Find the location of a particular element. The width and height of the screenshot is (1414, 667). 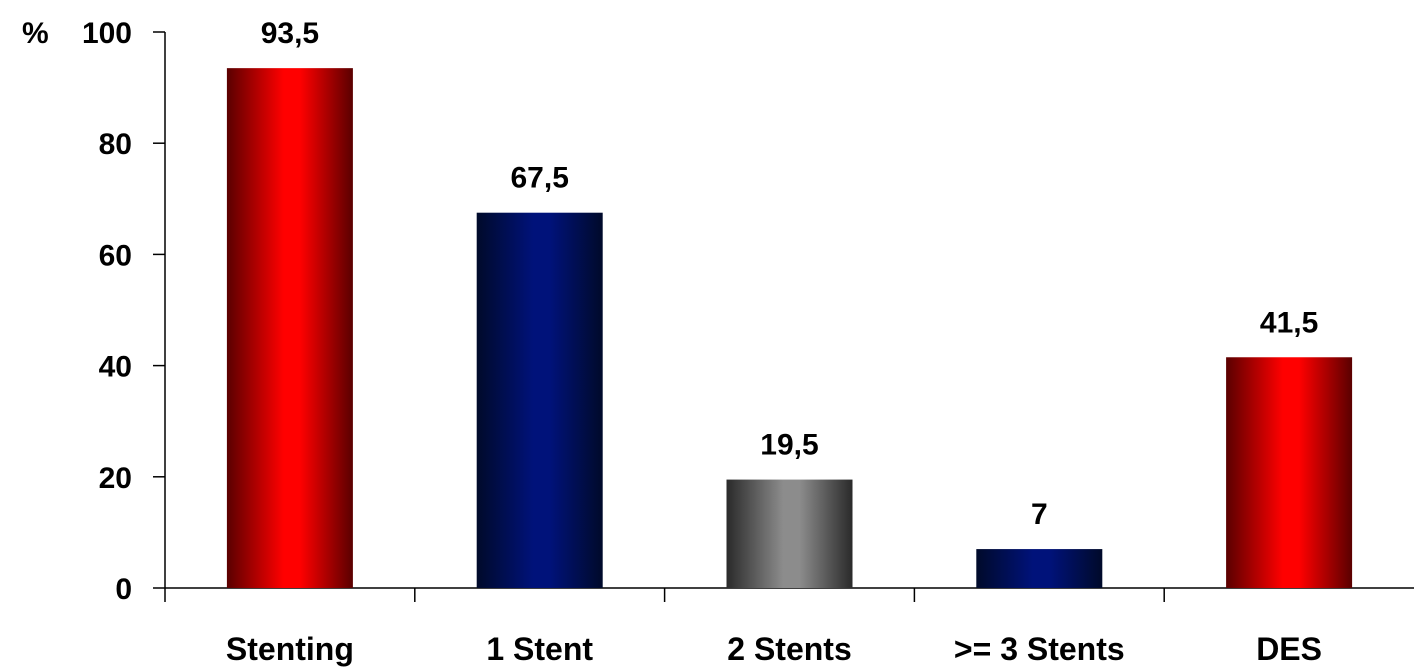

x-category-label: 1 Stent is located at coordinates (539, 649).